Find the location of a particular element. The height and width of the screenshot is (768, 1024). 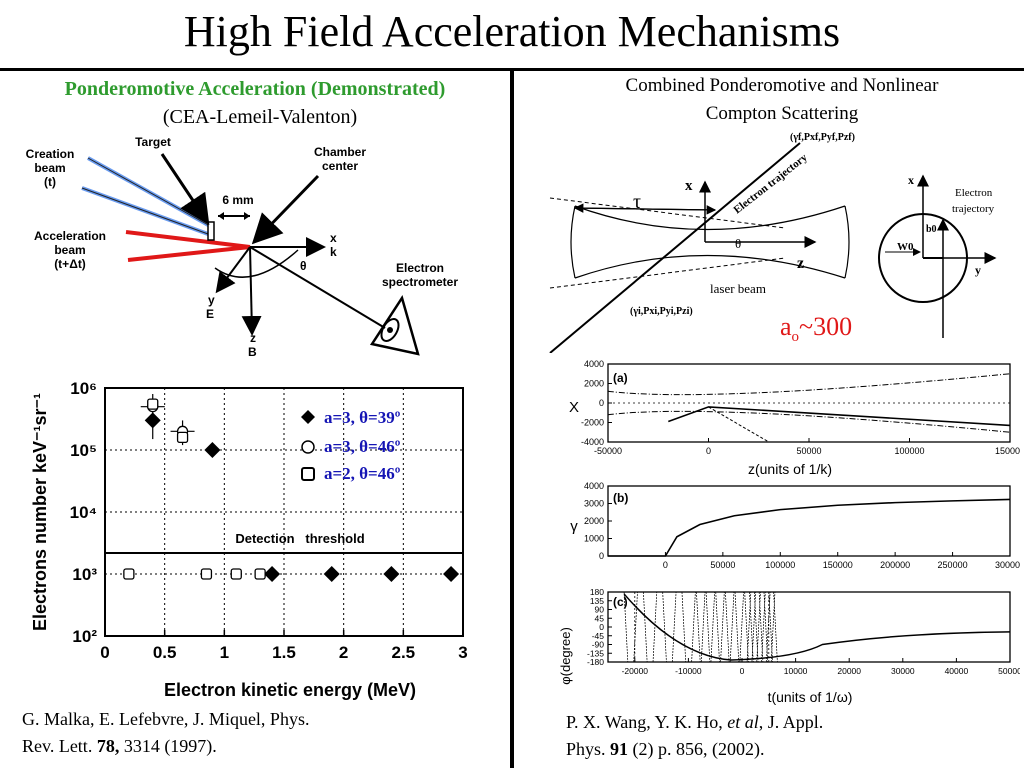

x-tick-label: 20000 is located at coordinates (849, 671).